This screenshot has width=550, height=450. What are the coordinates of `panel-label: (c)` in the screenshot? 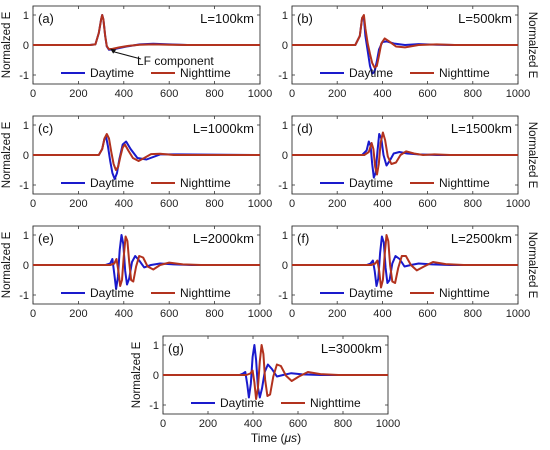 It's located at (45, 128).